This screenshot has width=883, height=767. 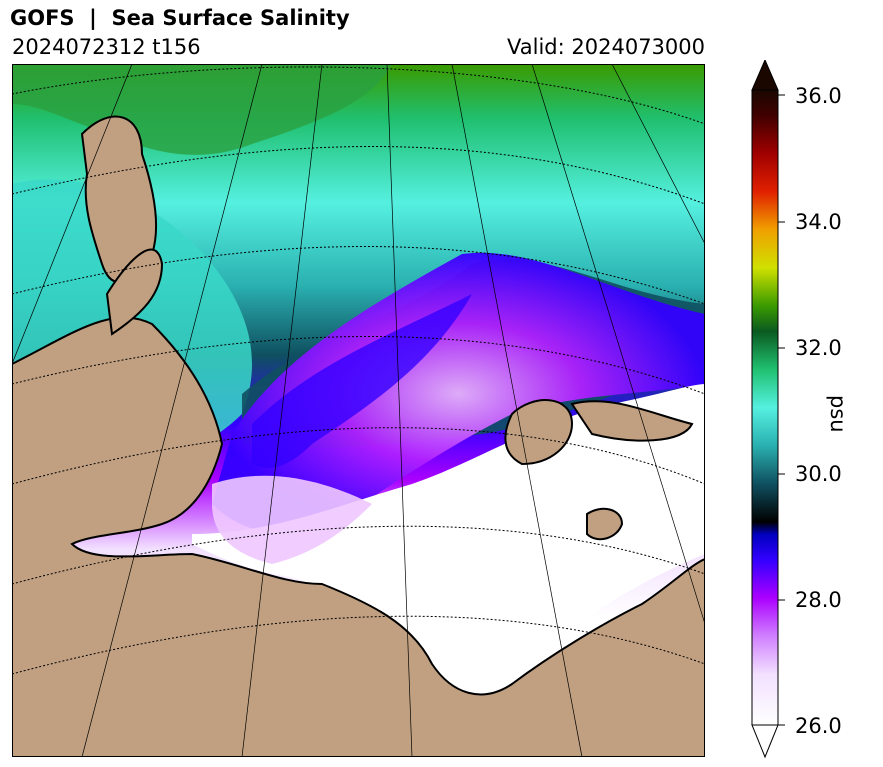 What do you see at coordinates (838, 414) in the screenshot?
I see `colorbar-unit-label: psu` at bounding box center [838, 414].